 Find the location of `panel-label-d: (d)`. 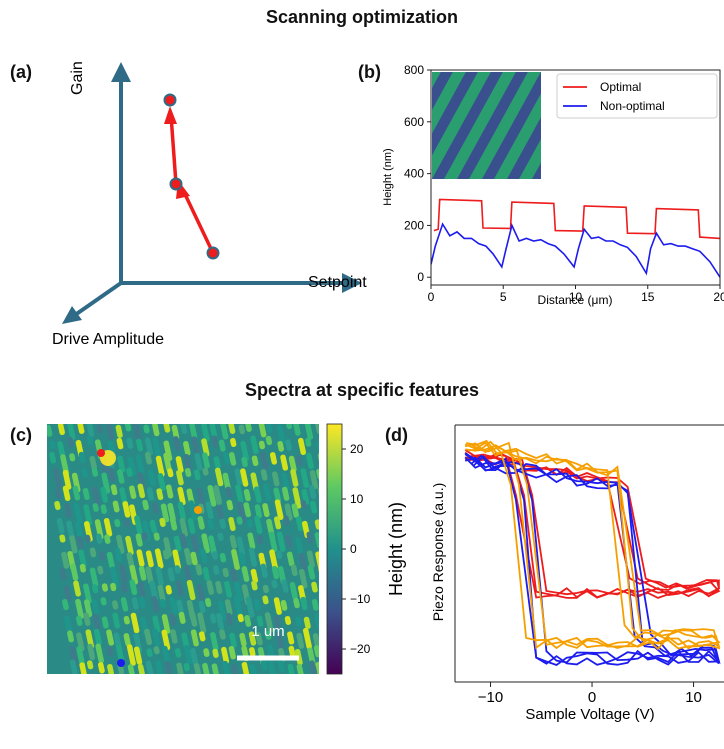

panel-label-d: (d) is located at coordinates (396, 435).